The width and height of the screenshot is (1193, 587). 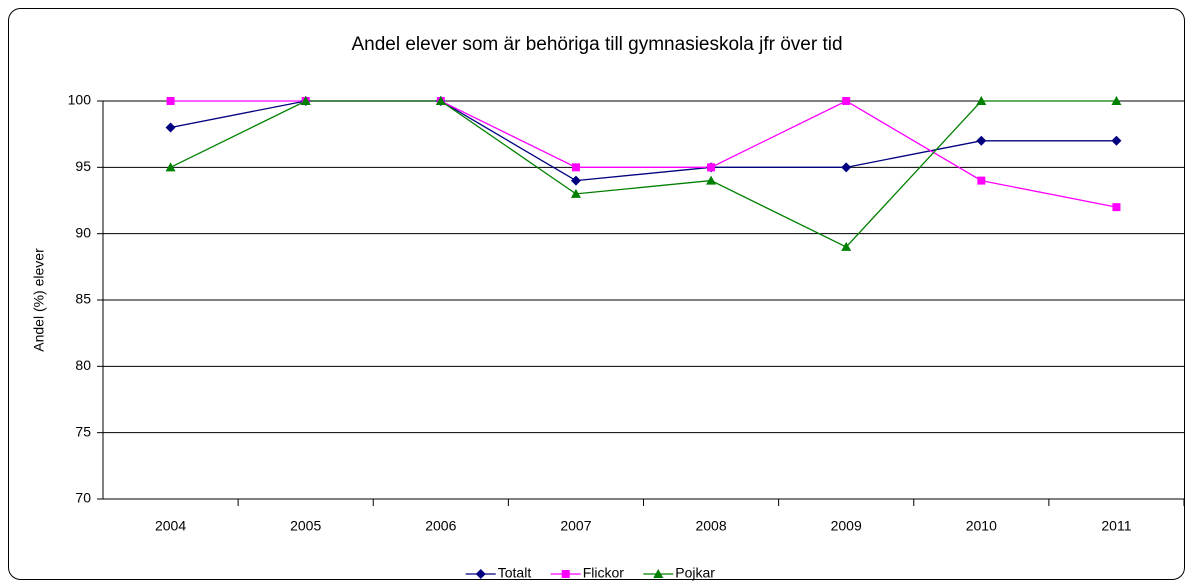 I want to click on legend-label: Totalt, so click(x=515, y=573).